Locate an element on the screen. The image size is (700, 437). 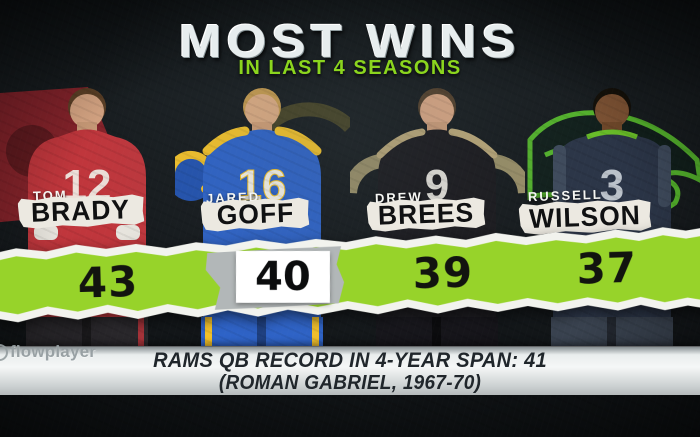
flowplayer-label: flowplayer is located at coordinates (53, 351).